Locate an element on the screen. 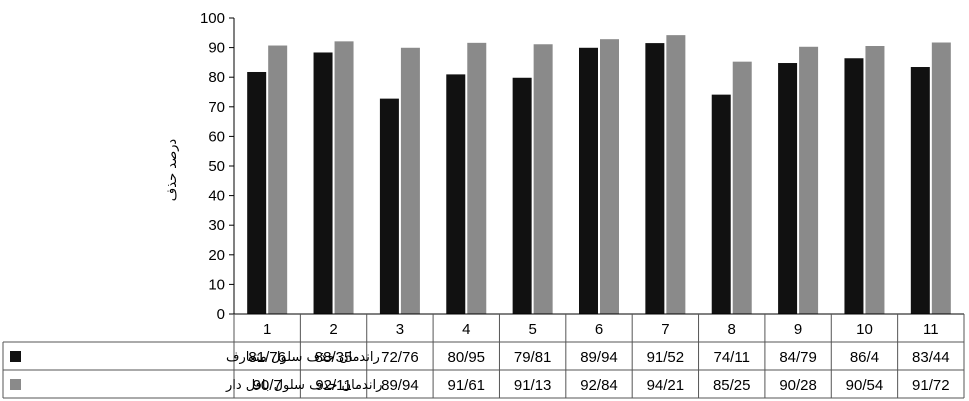  data-label: 91/61 is located at coordinates (466, 385).